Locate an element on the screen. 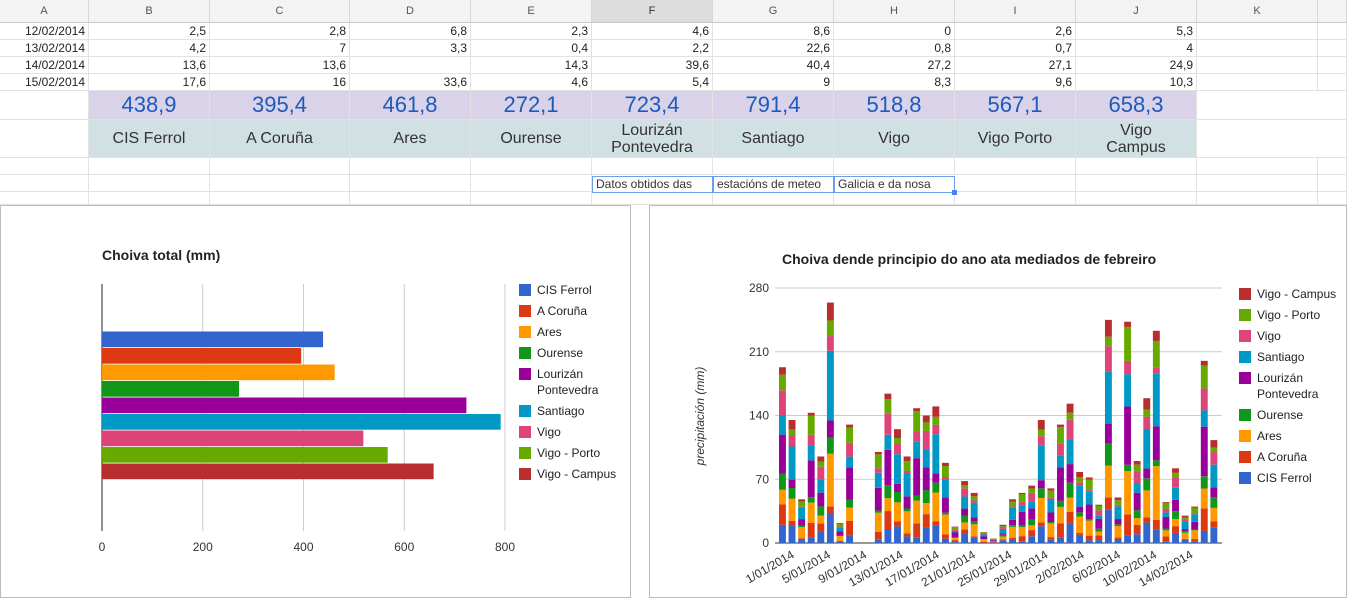 The height and width of the screenshot is (598, 1347). column-header-f: F is located at coordinates (652, 11).